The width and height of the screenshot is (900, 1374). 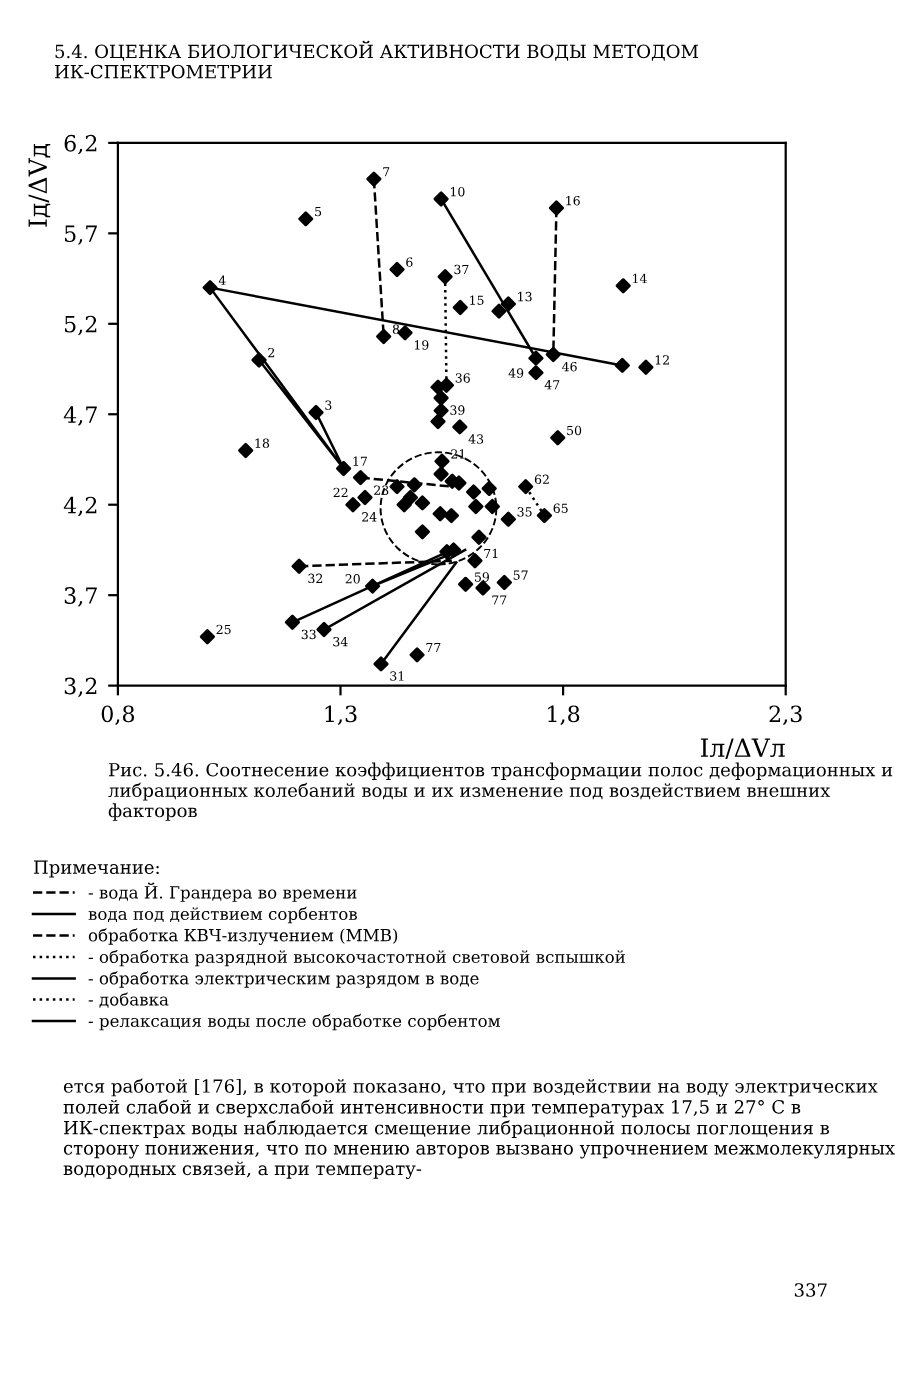 What do you see at coordinates (810, 1290) in the screenshot?
I see `text: 337` at bounding box center [810, 1290].